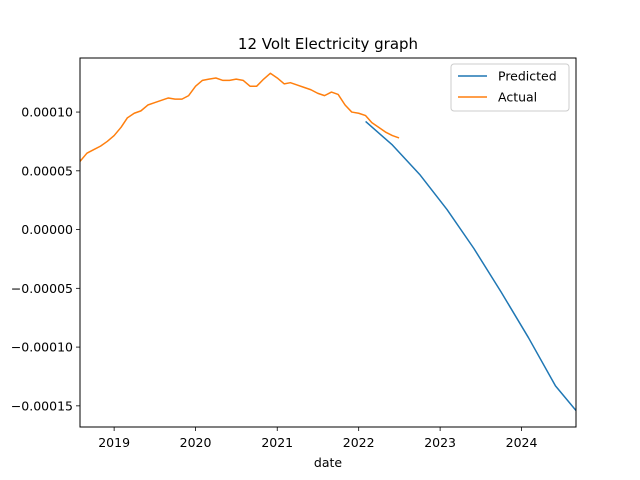 The height and width of the screenshot is (480, 640). I want to click on y-tick-label: −0.00015, so click(42, 405).